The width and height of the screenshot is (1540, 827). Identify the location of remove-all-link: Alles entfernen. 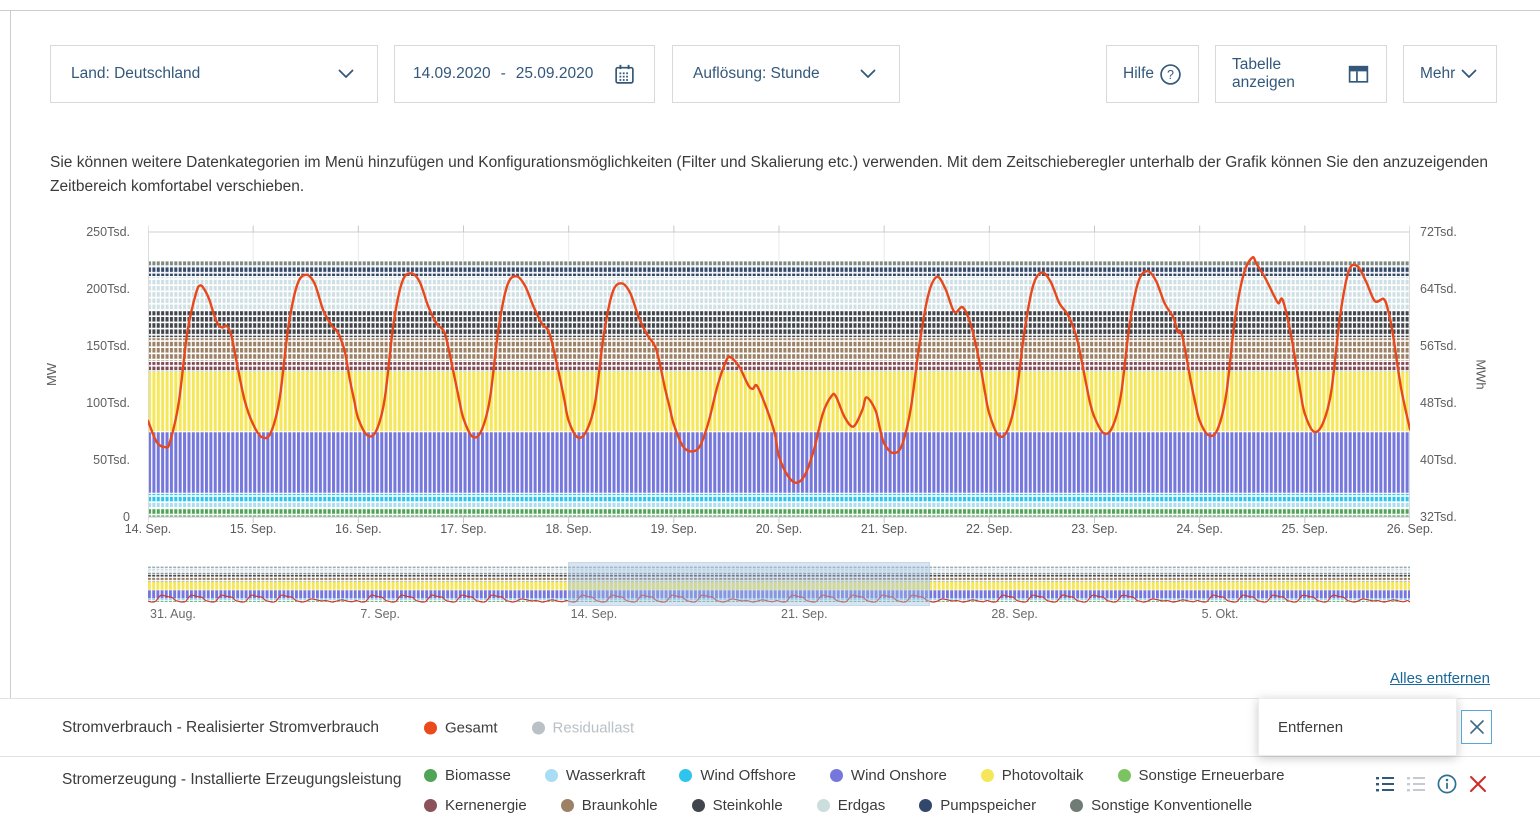
(1439, 678).